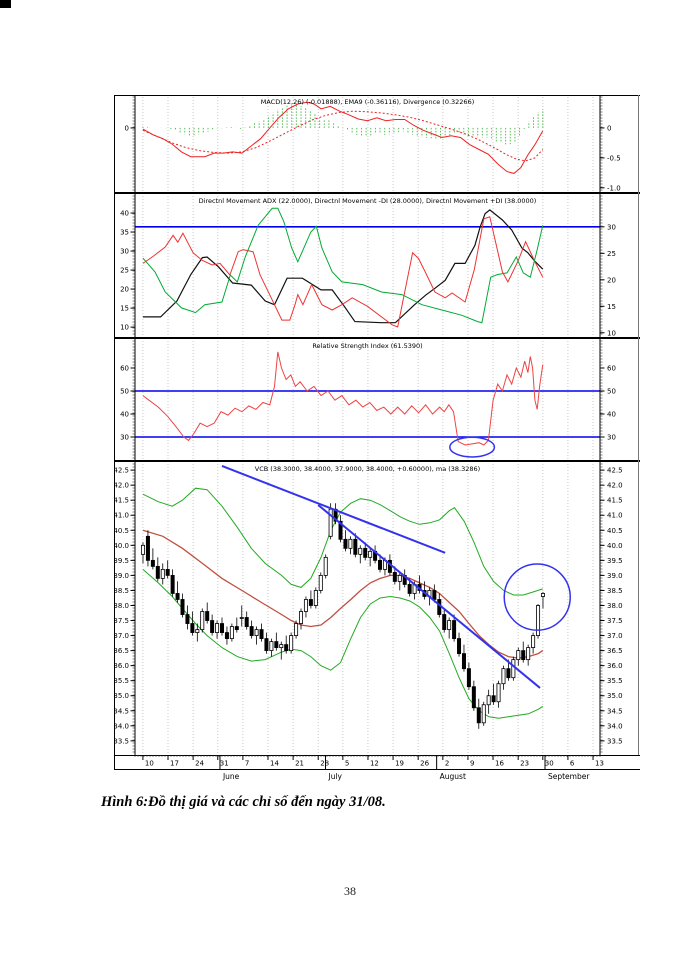 The width and height of the screenshot is (700, 960). What do you see at coordinates (124, 233) in the screenshot?
I see `svg-text: 35` at bounding box center [124, 233].